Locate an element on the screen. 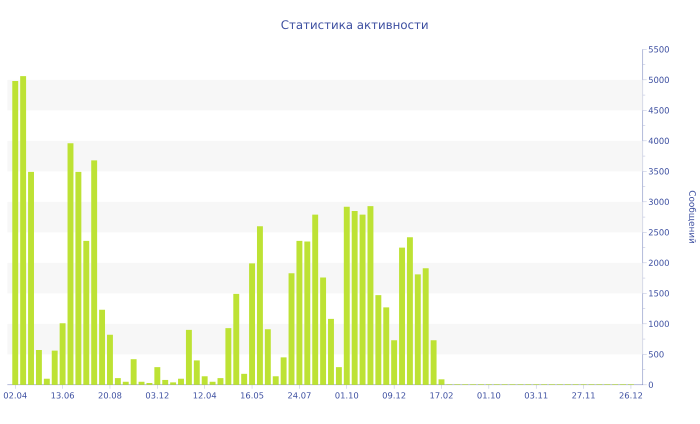  y-tick-label: 0 is located at coordinates (650, 385).